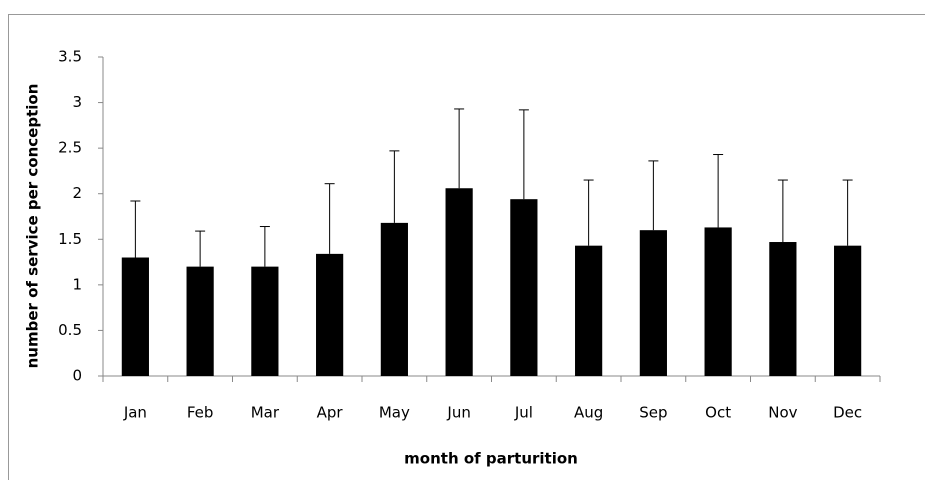 The height and width of the screenshot is (480, 925). I want to click on y-axis-label: number of service per conception, so click(33, 226).